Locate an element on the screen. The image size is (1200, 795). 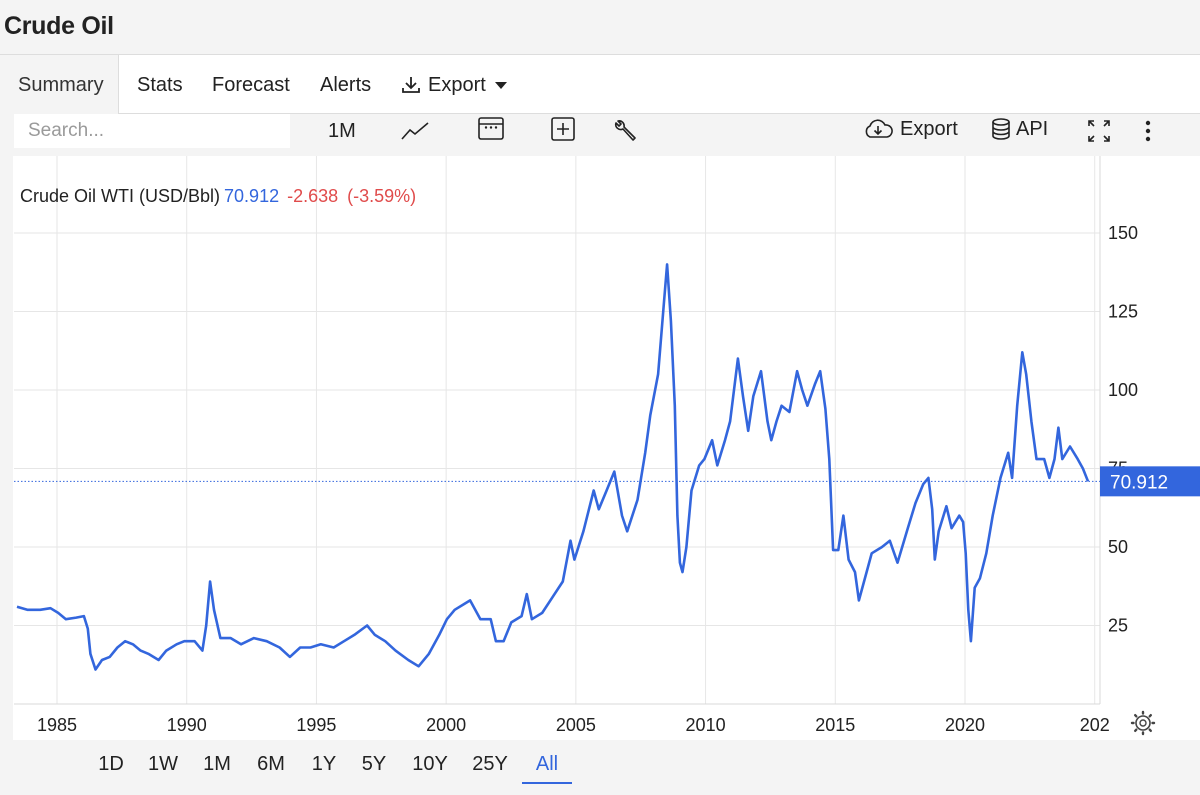
x-tick-label: 2005 is located at coordinates (576, 725).